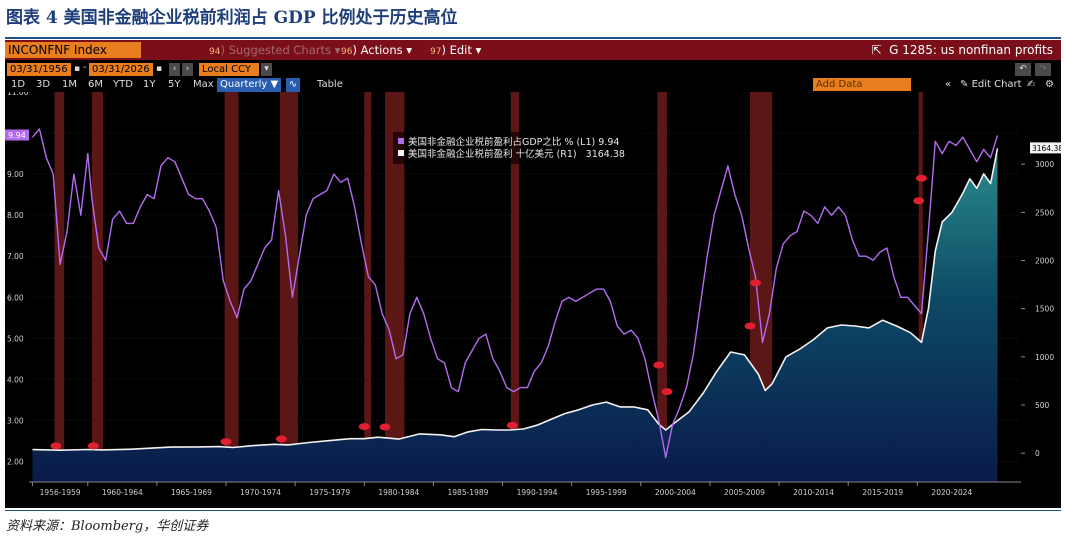  What do you see at coordinates (991, 84) in the screenshot?
I see `edit-chart-button: ✎ Edit Chart` at bounding box center [991, 84].